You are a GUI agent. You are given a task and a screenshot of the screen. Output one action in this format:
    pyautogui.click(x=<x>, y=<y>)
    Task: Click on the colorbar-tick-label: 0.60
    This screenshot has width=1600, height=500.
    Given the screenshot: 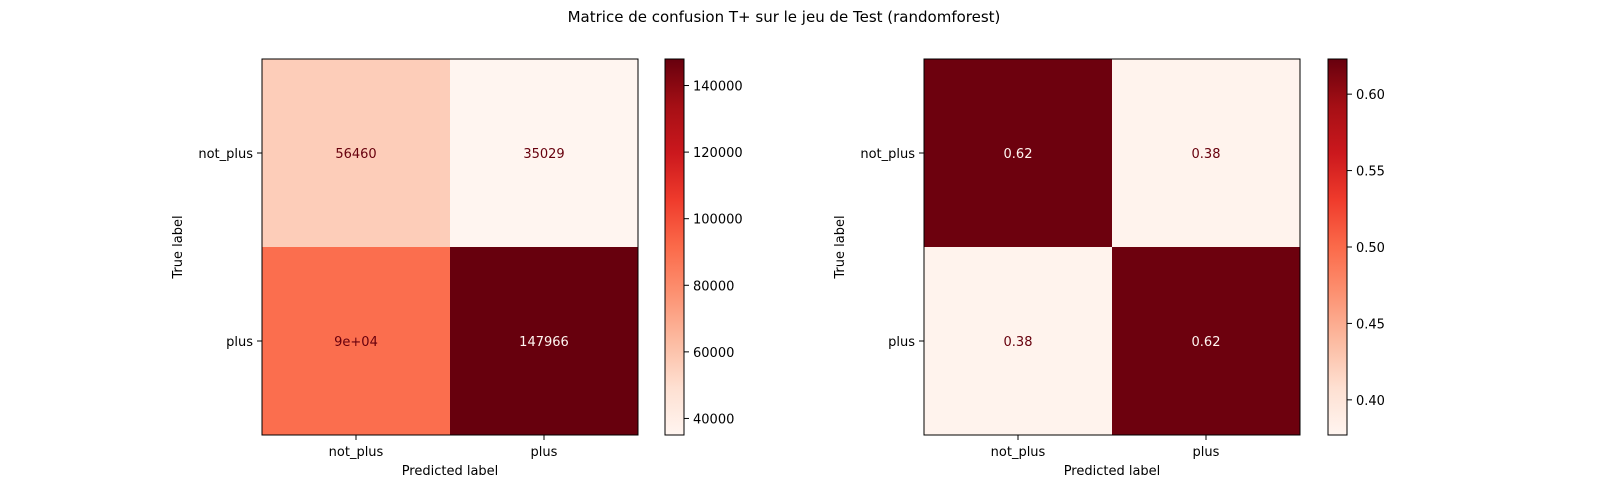 What is the action you would take?
    pyautogui.click(x=1370, y=95)
    